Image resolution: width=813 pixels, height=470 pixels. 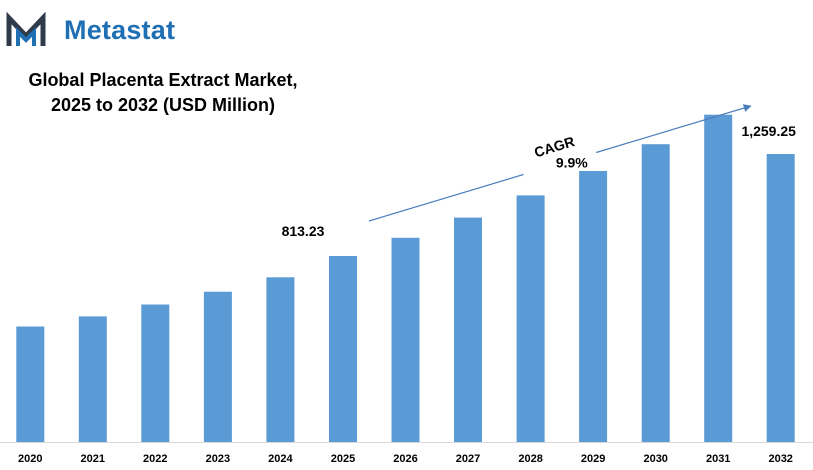 I want to click on cagr-trend-arrow, so click(x=674, y=129).